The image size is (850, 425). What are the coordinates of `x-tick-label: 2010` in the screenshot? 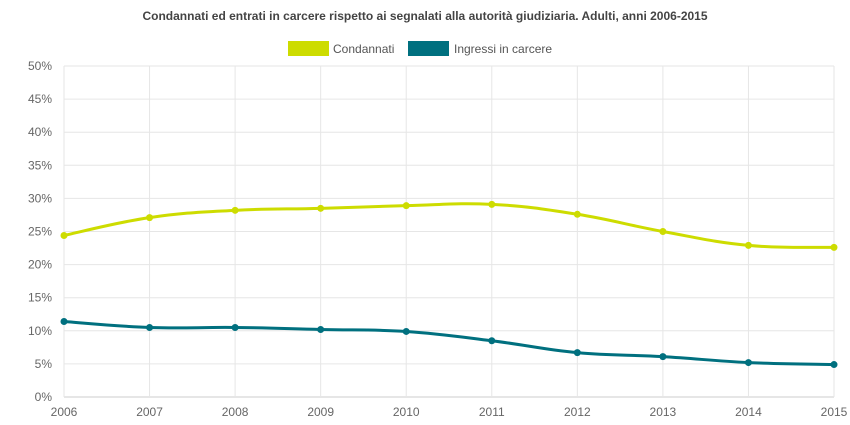 It's located at (406, 412).